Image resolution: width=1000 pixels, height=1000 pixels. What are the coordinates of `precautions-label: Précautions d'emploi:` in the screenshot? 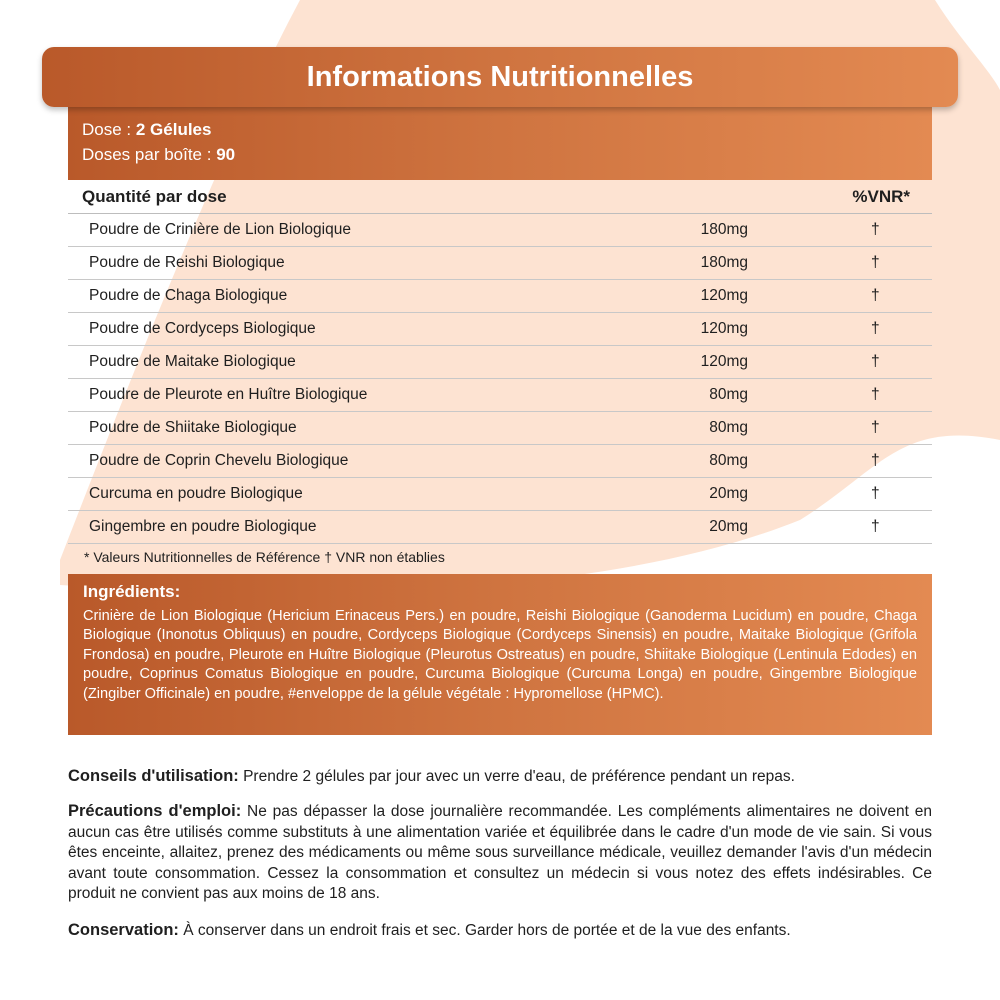 It's located at (155, 811).